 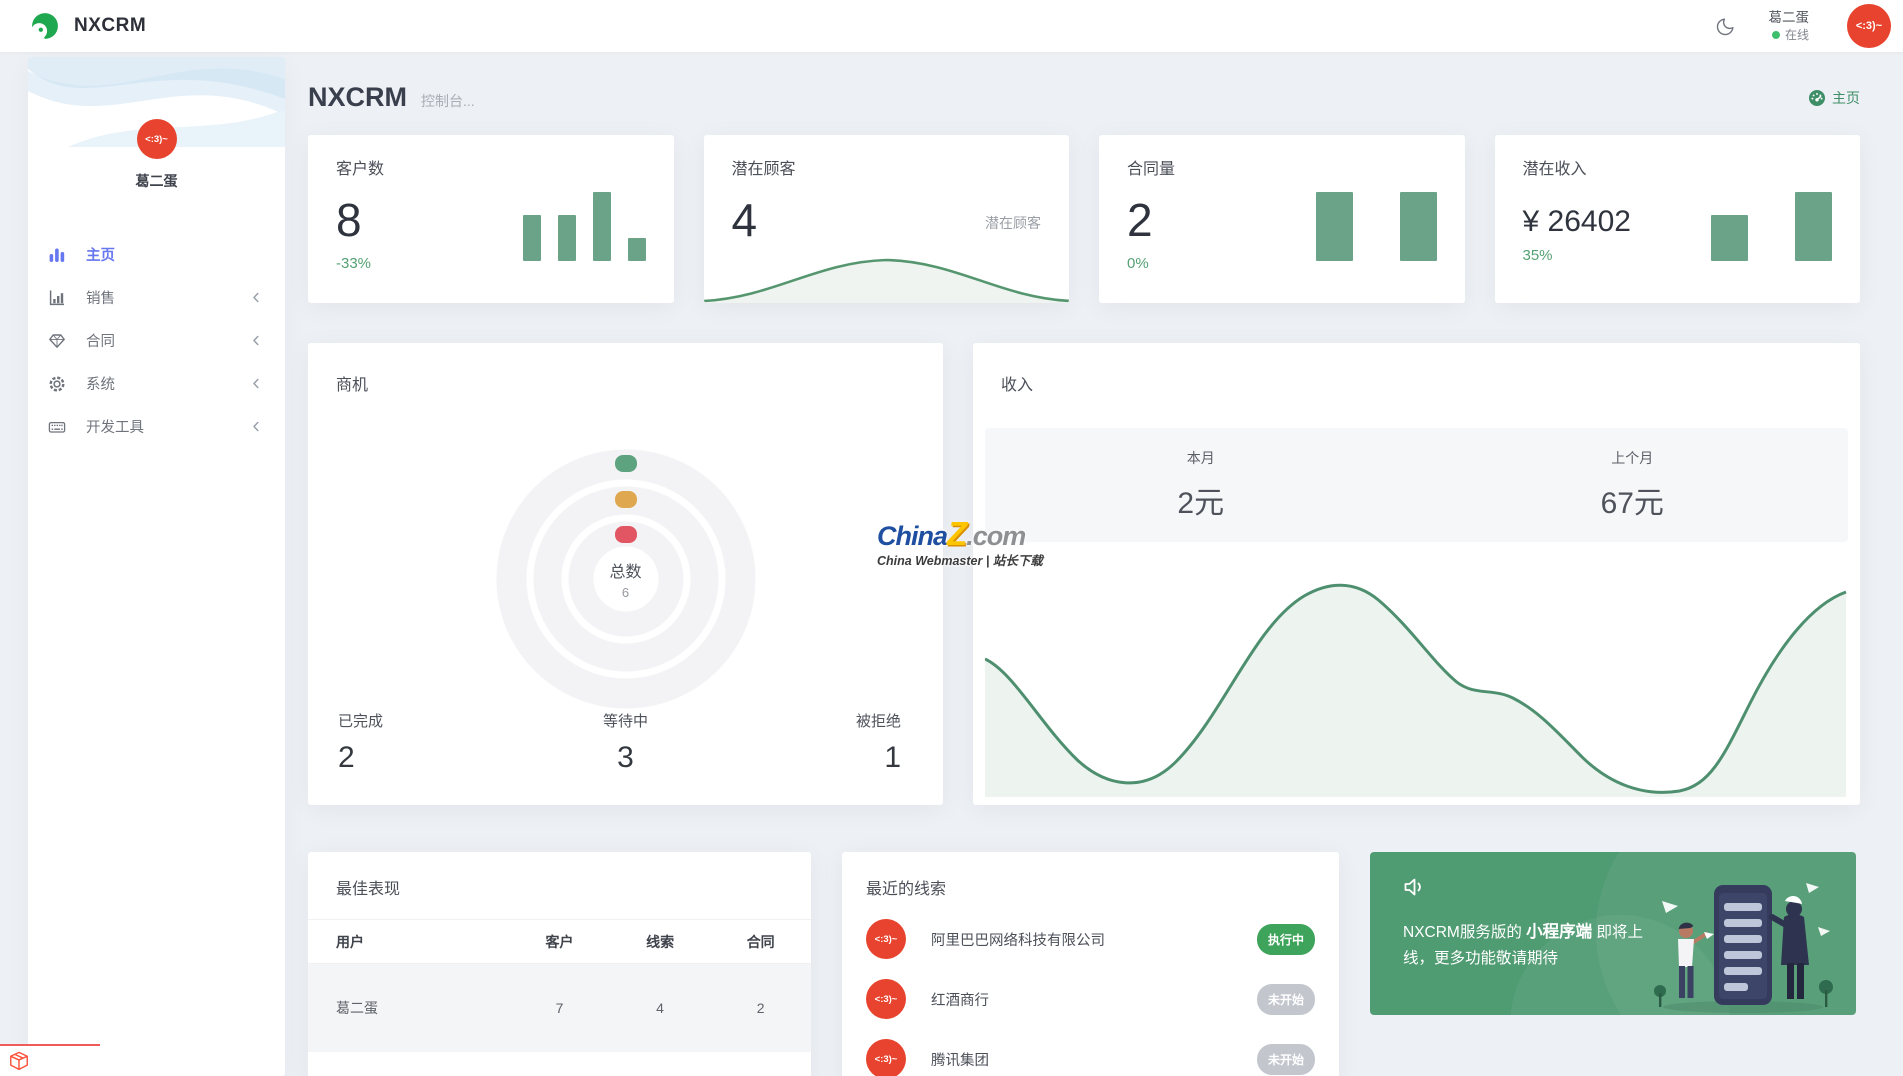 What do you see at coordinates (1796, 35) in the screenshot?
I see `user-status: 在线` at bounding box center [1796, 35].